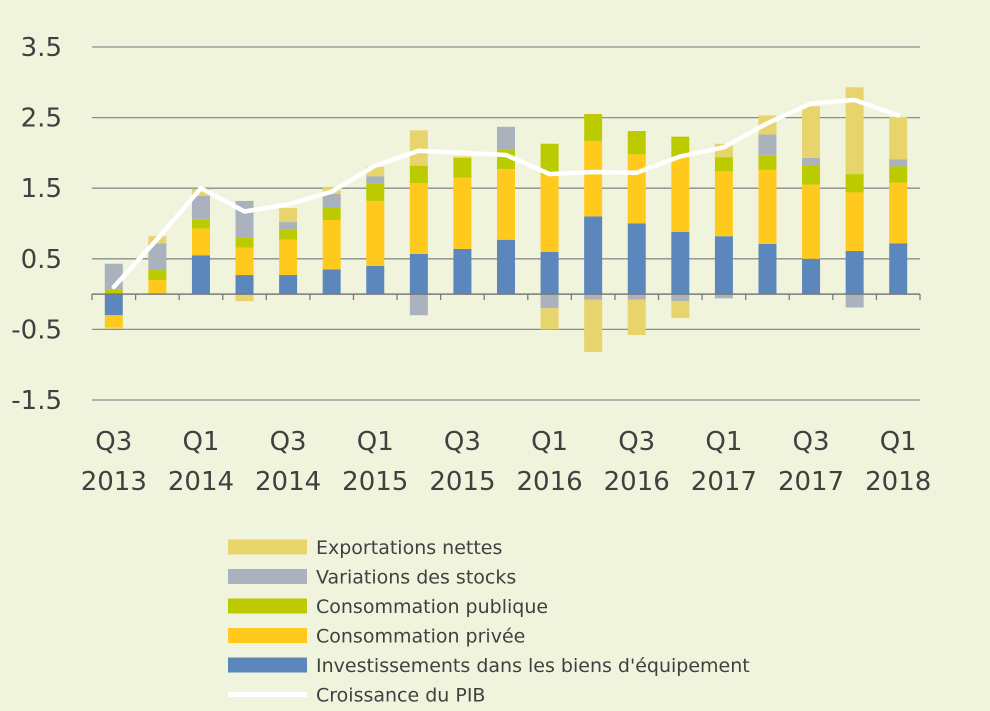 This screenshot has width=990, height=711. Describe the element at coordinates (432, 607) in the screenshot. I see `legend-label-consommation-publique: Consommation publique` at that location.